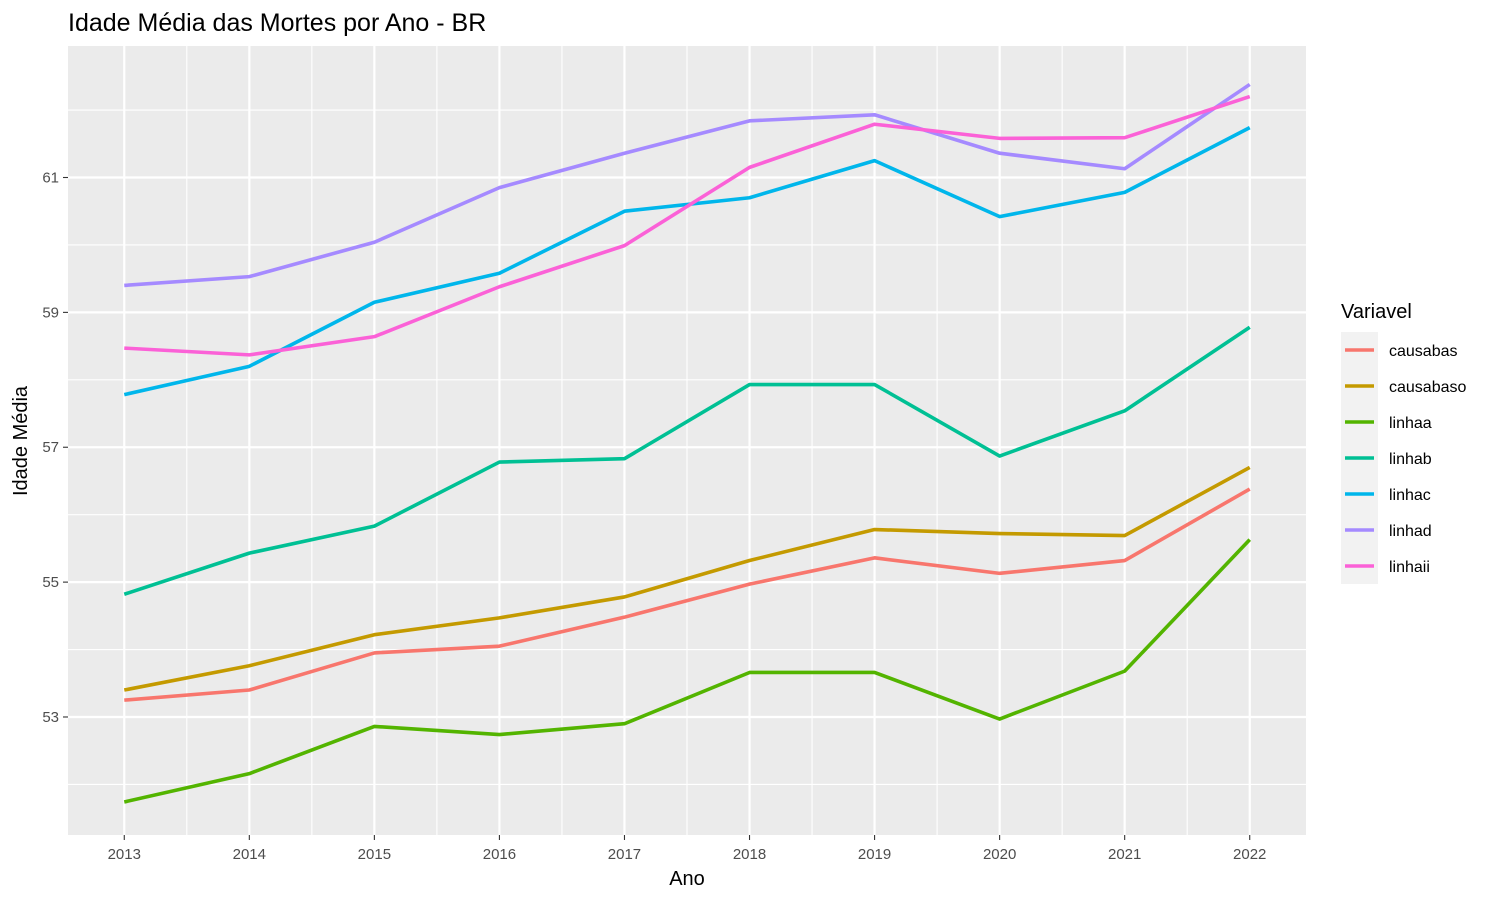 Image resolution: width=1500 pixels, height=905 pixels. Describe the element at coordinates (1387, 567) in the screenshot. I see `legend-item-linhaii: linhaii` at that location.